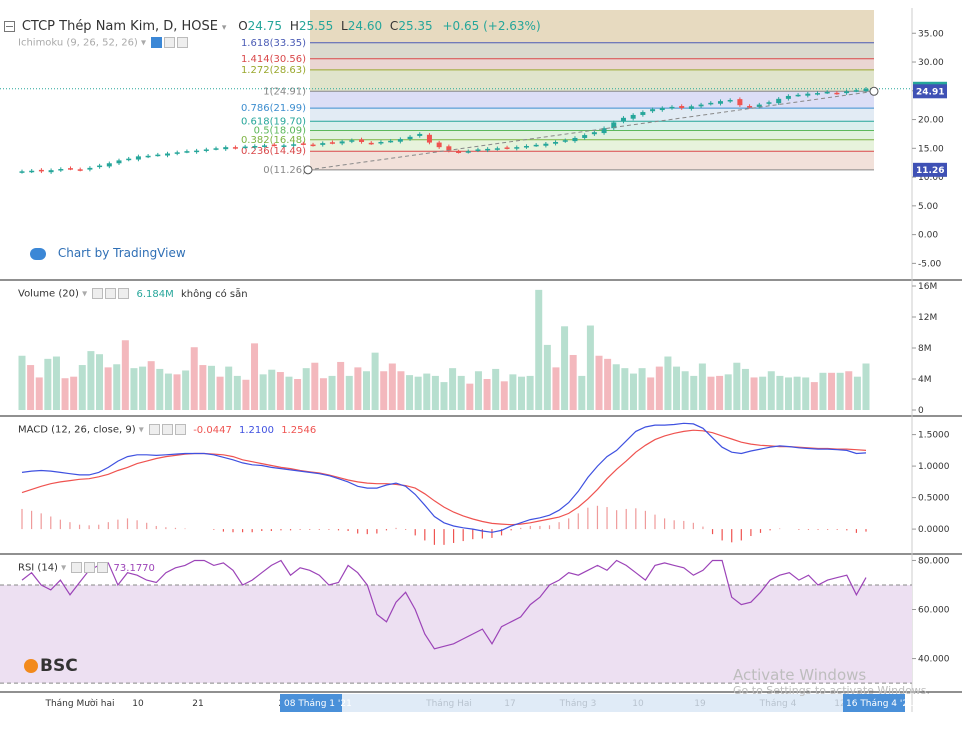  I want to click on tradingview-link: Chart by TradingView, so click(108, 253).